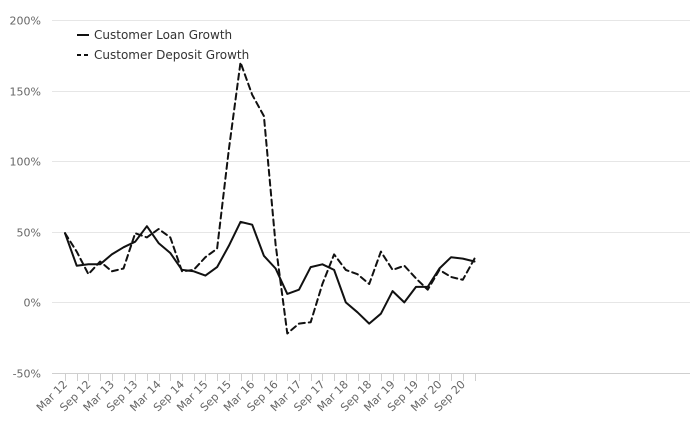 The height and width of the screenshot is (433, 700). I want to click on legend-label: Customer Deposit Growth, so click(171, 55).